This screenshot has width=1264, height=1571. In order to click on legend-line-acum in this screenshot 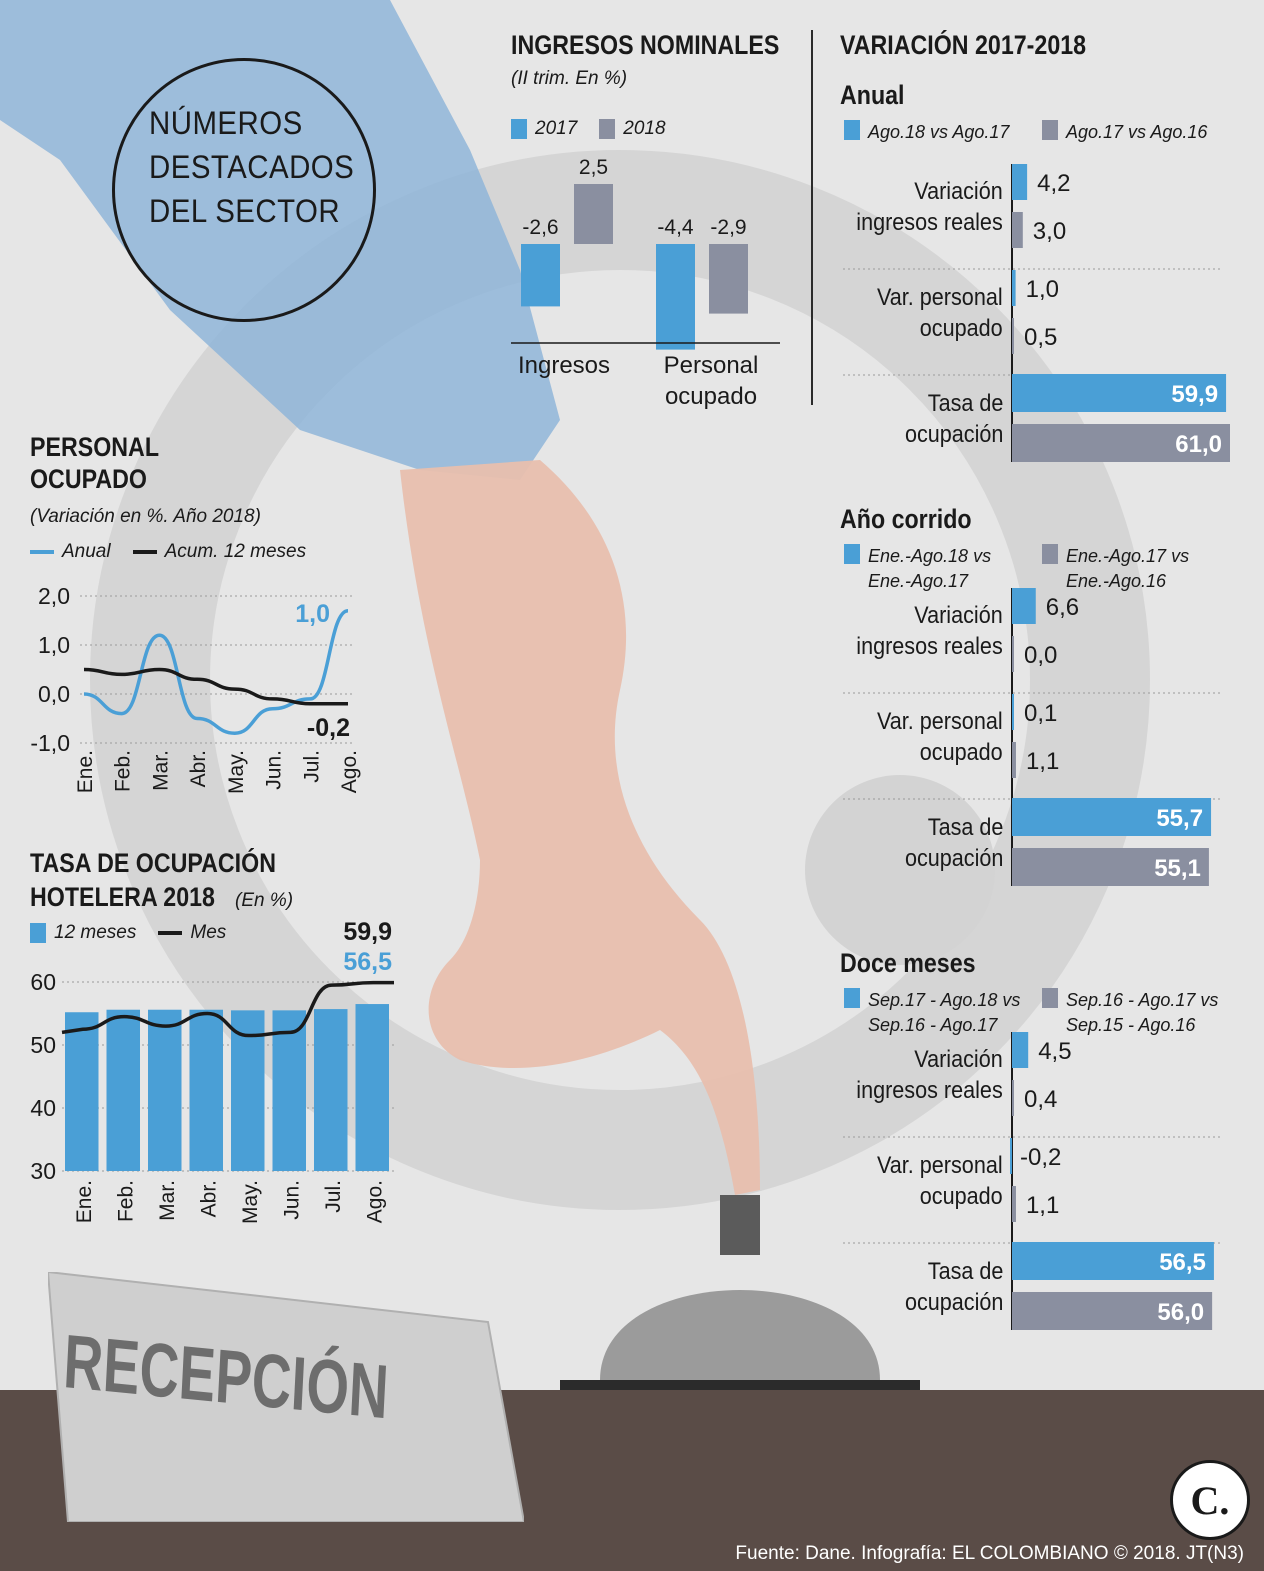, I will do `click(144, 552)`.